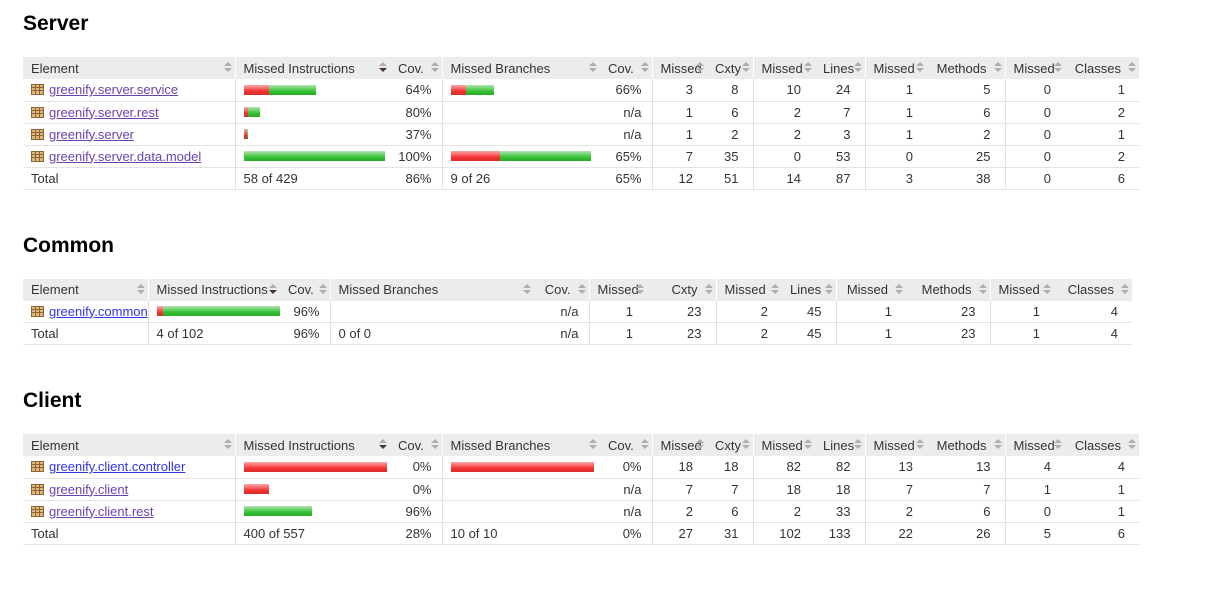 The image size is (1212, 589). Describe the element at coordinates (213, 333) in the screenshot. I see `total-missed-instructions: 4 of 102` at that location.